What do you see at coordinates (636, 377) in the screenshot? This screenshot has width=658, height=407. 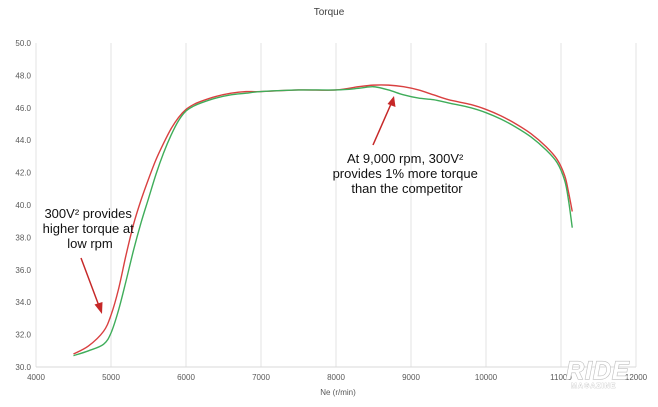 I see `x-tick-label: 12000` at bounding box center [636, 377].